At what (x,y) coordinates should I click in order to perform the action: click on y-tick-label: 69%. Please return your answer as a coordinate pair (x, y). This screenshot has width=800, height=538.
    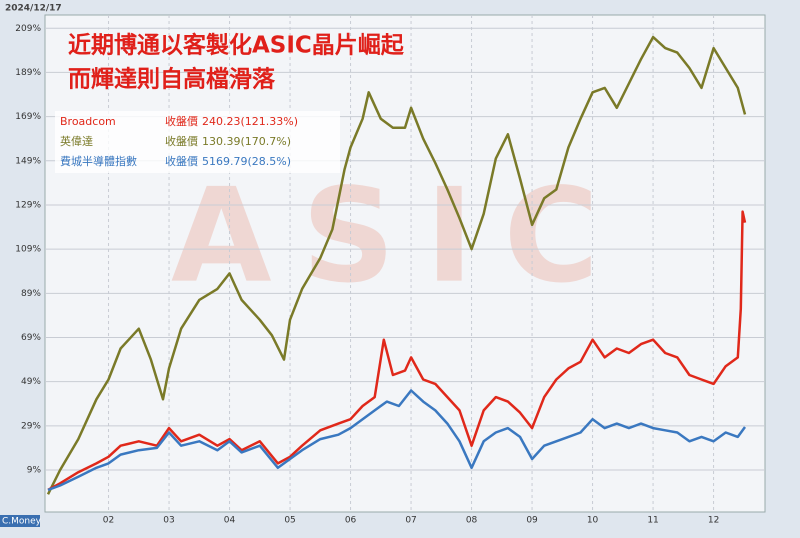
    Looking at the image, I should click on (31, 338).